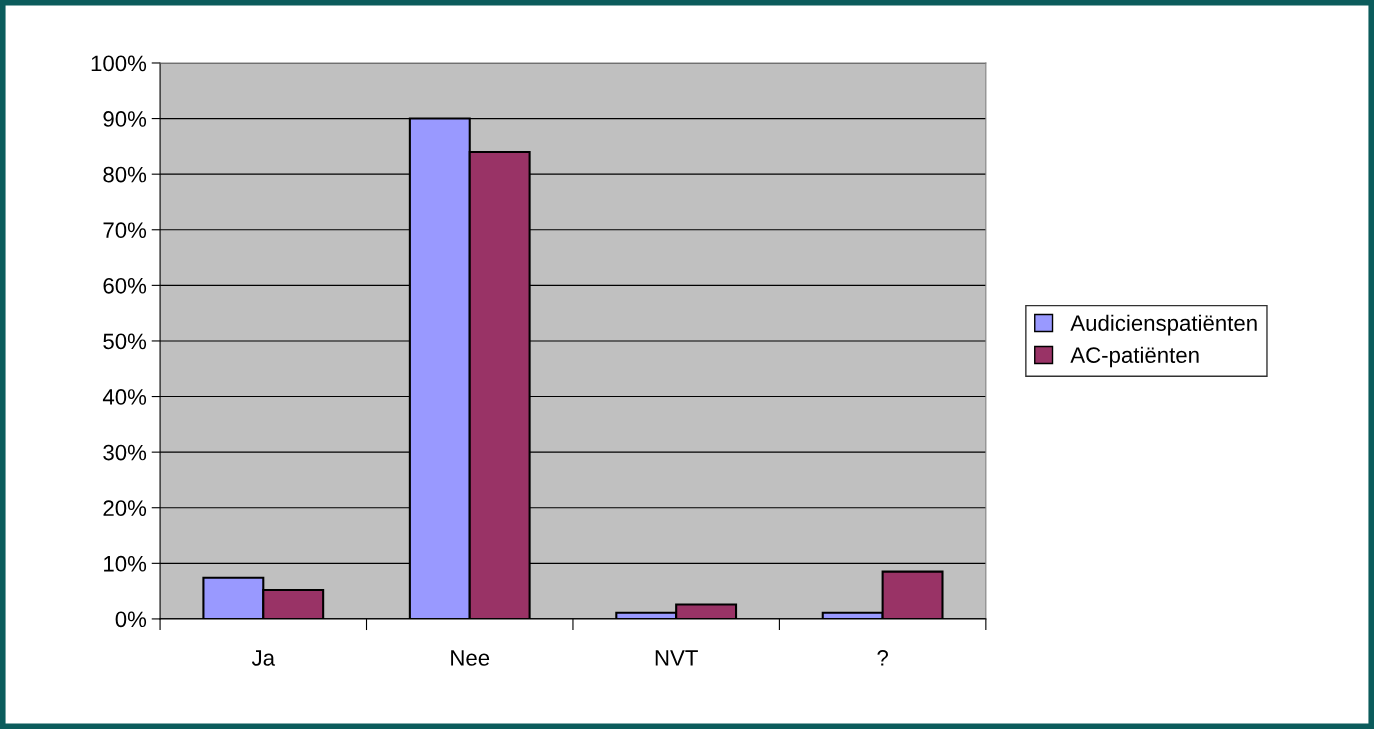 Image resolution: width=1374 pixels, height=729 pixels. I want to click on y-tick-label: 50%, so click(125, 341).